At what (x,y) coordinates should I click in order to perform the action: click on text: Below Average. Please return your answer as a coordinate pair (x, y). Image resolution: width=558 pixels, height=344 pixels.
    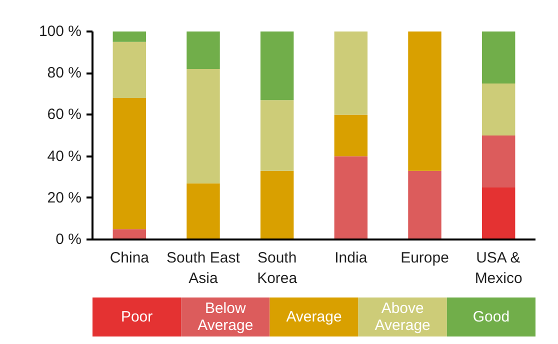
    Looking at the image, I should click on (226, 317).